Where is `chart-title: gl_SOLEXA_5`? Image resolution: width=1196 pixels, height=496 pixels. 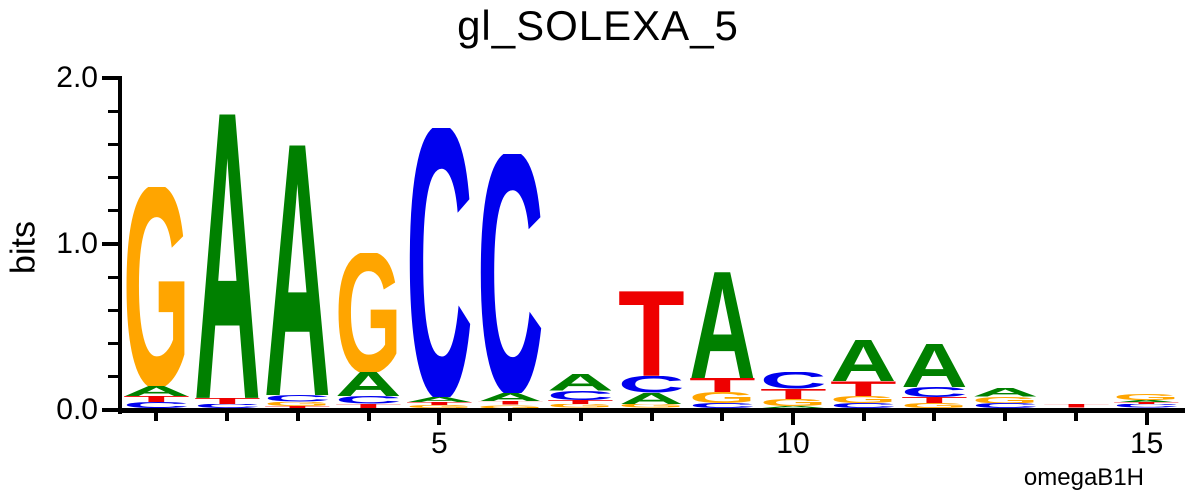 chart-title: gl_SOLEXA_5 is located at coordinates (598, 25).